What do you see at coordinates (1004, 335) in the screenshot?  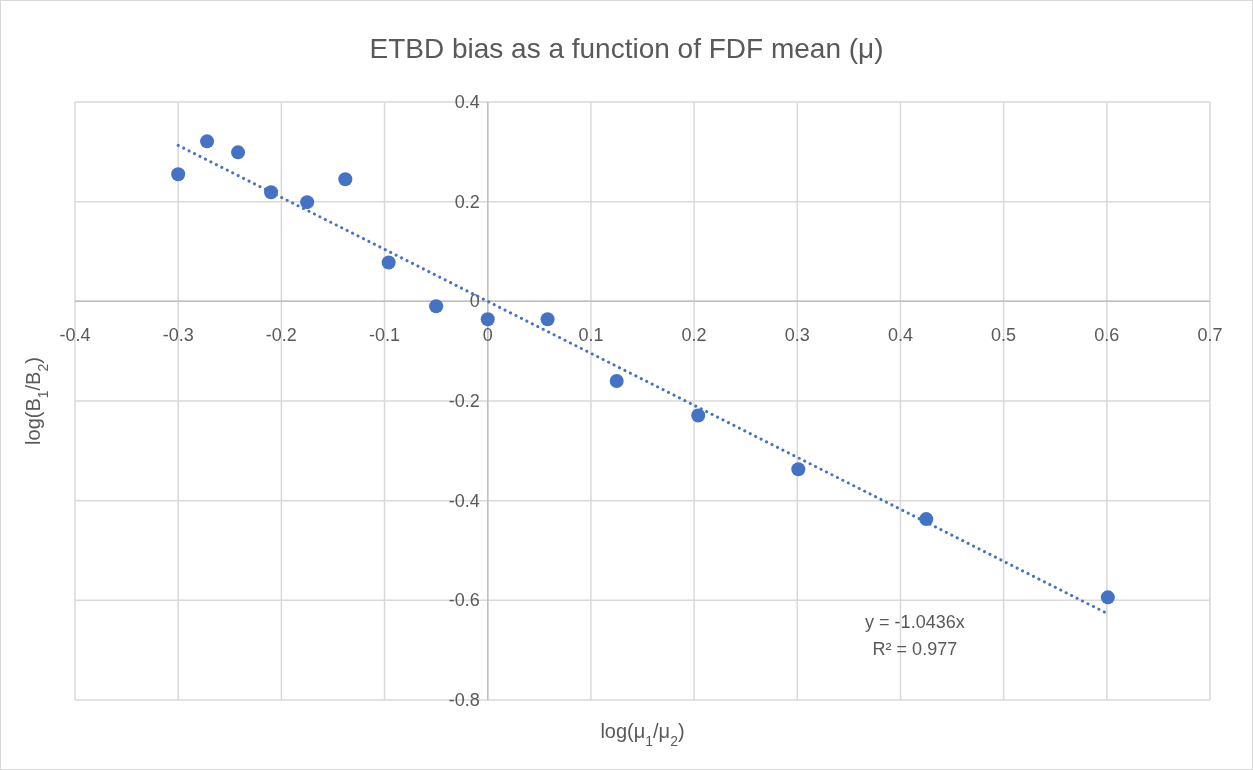 I see `x-tick-label: 0.5` at bounding box center [1004, 335].